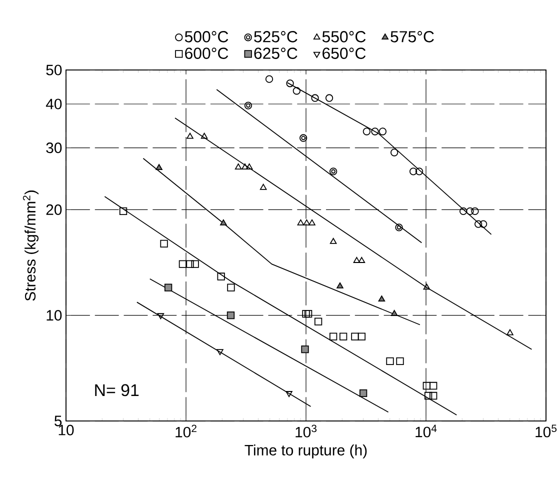  Describe the element at coordinates (276, 53) in the screenshot. I see `legend-label: 625°C` at that location.